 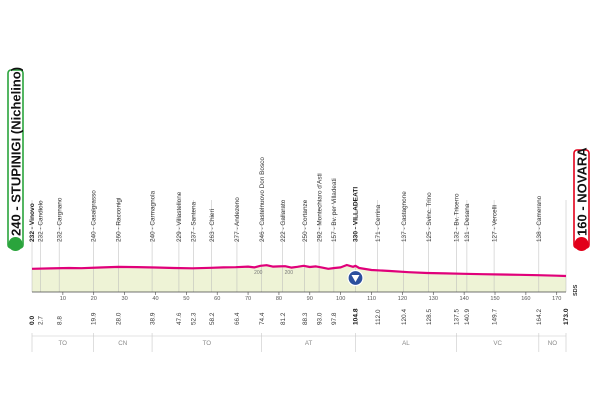 I want to click on waypoint-label: 330 - VILLADEATI, so click(x=356, y=214).